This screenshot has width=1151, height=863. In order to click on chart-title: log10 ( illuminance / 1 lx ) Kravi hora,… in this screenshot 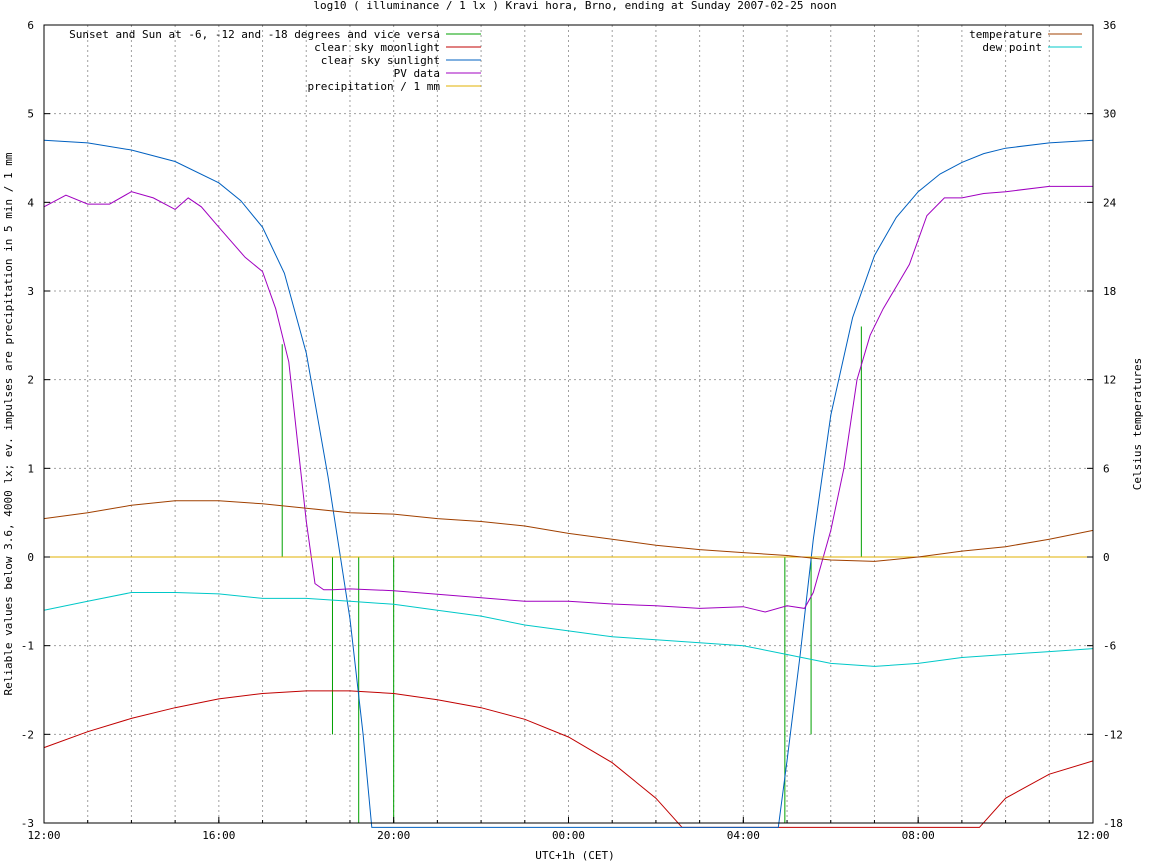, I will do `click(574, 6)`.